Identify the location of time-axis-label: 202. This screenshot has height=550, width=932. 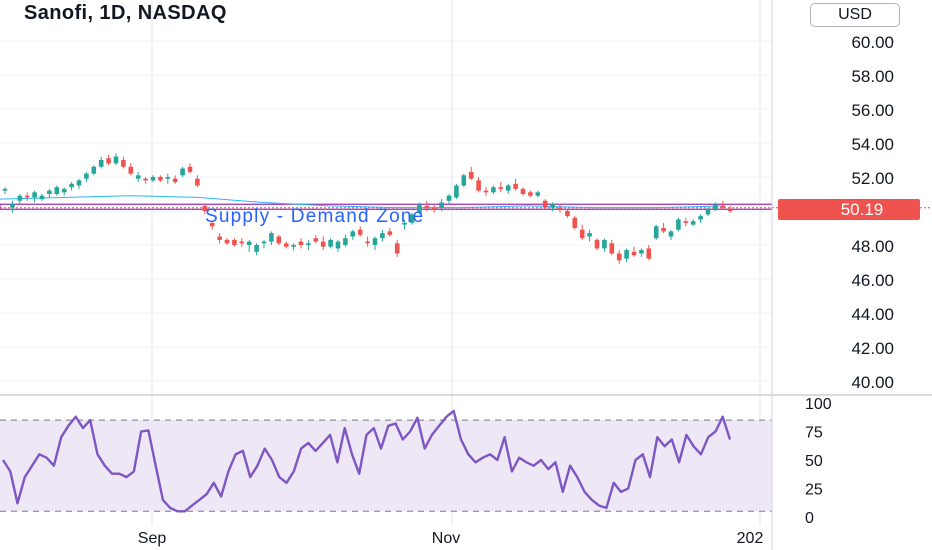
(750, 538).